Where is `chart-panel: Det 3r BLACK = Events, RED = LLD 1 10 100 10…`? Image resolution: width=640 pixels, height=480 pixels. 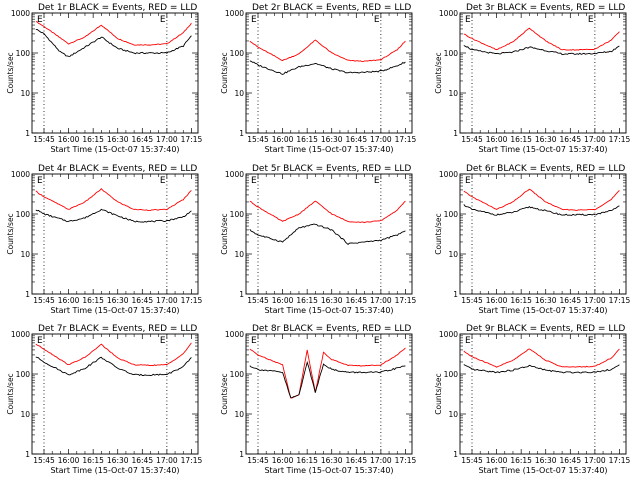 chart-panel: Det 3r BLACK = Events, RED = LLD 1 10 100 10… is located at coordinates (532, 78).